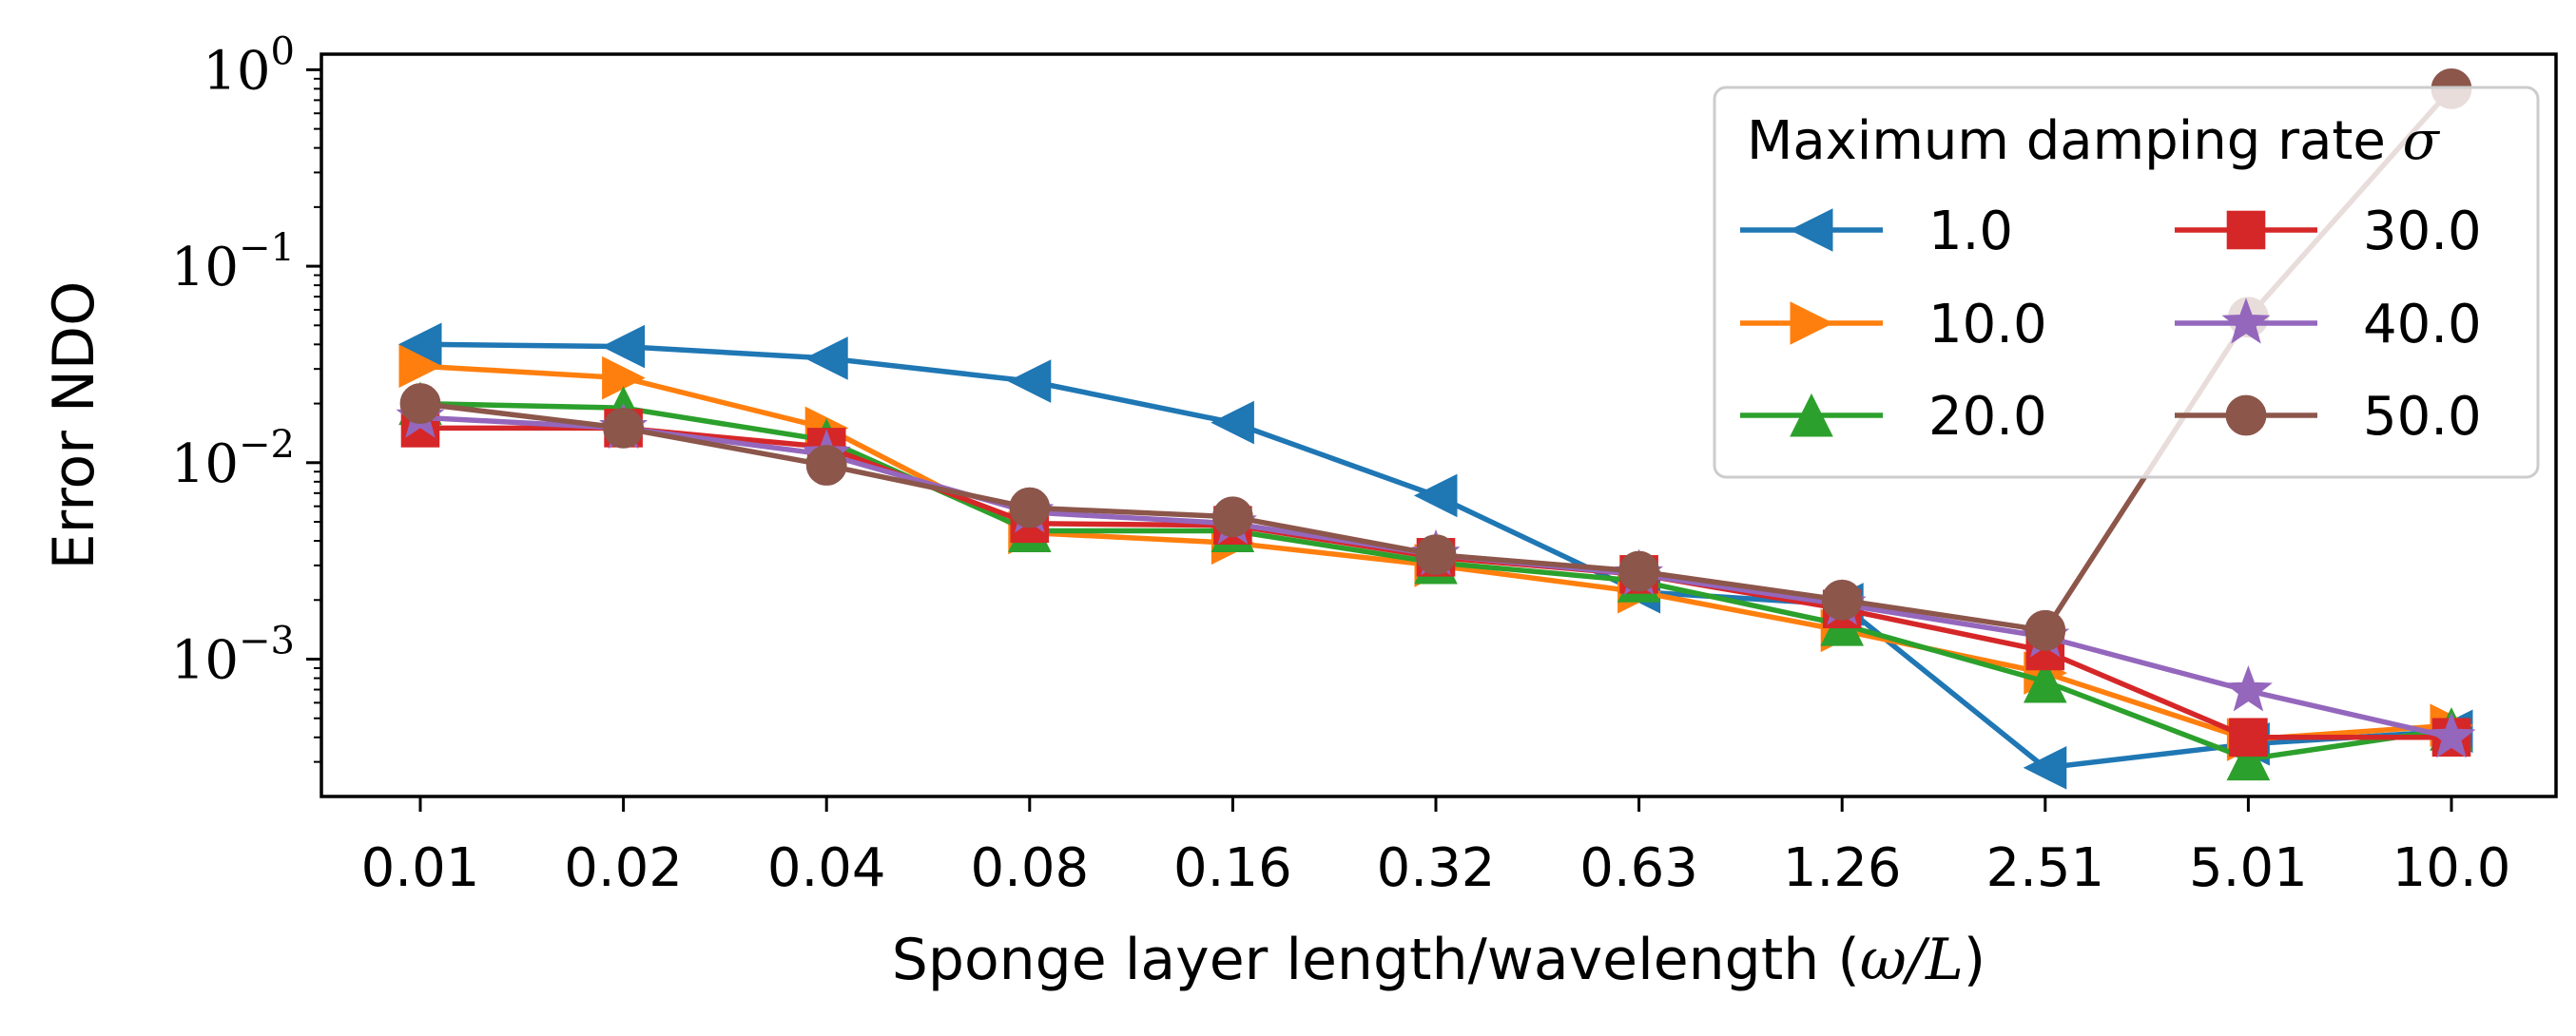 This screenshot has height=1036, width=2576. I want to click on legend-label: 50.0, so click(2422, 417).